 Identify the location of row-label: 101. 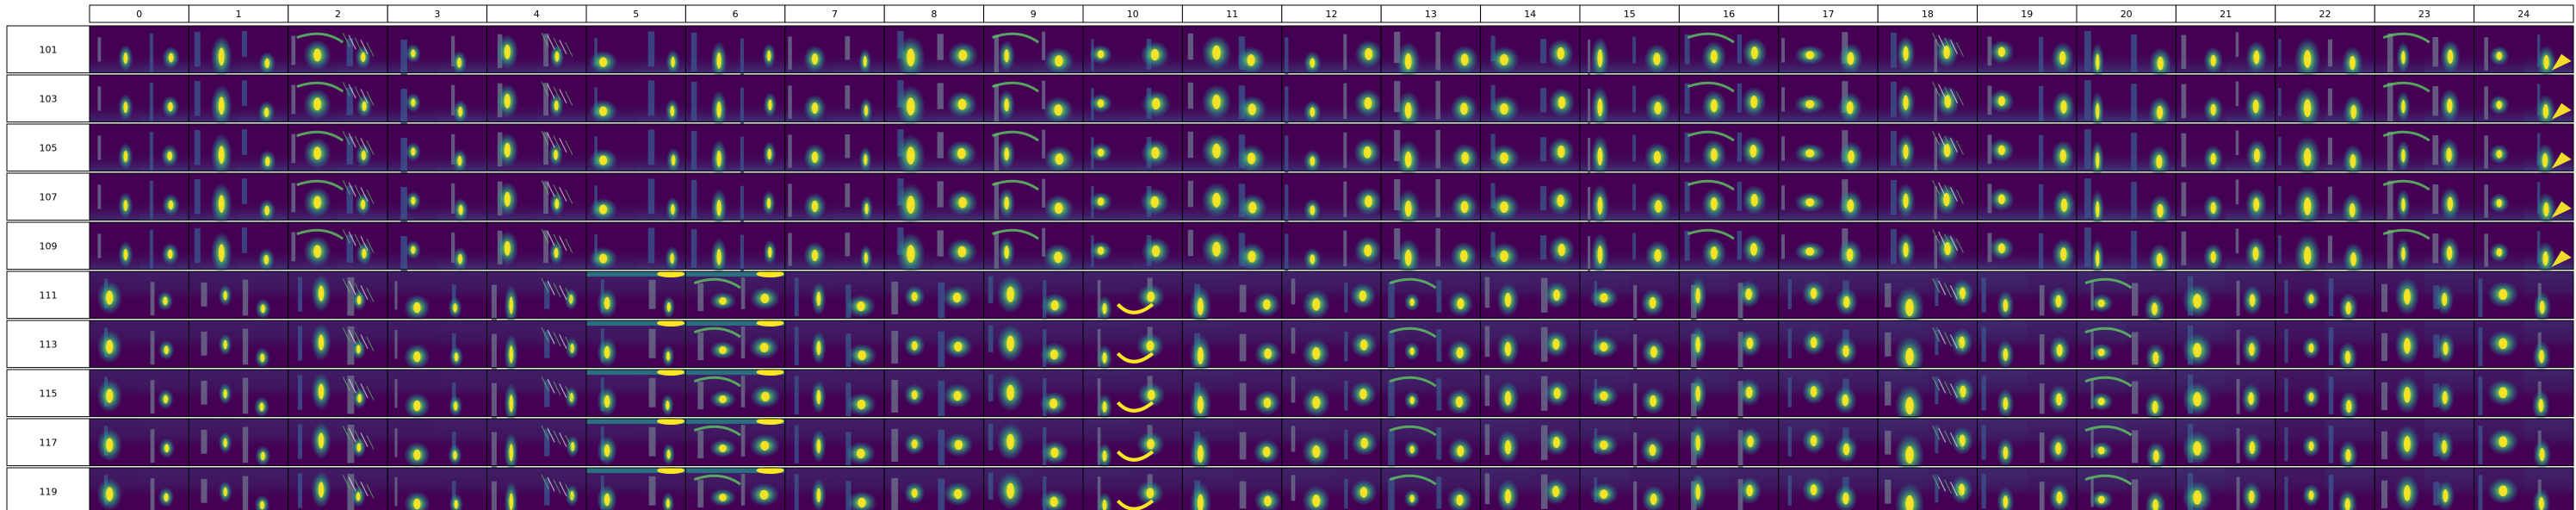
(49, 49).